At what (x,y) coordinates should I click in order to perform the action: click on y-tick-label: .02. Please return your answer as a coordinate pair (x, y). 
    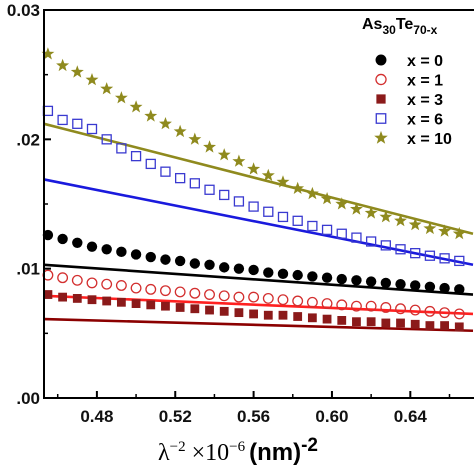
    Looking at the image, I should click on (28, 139).